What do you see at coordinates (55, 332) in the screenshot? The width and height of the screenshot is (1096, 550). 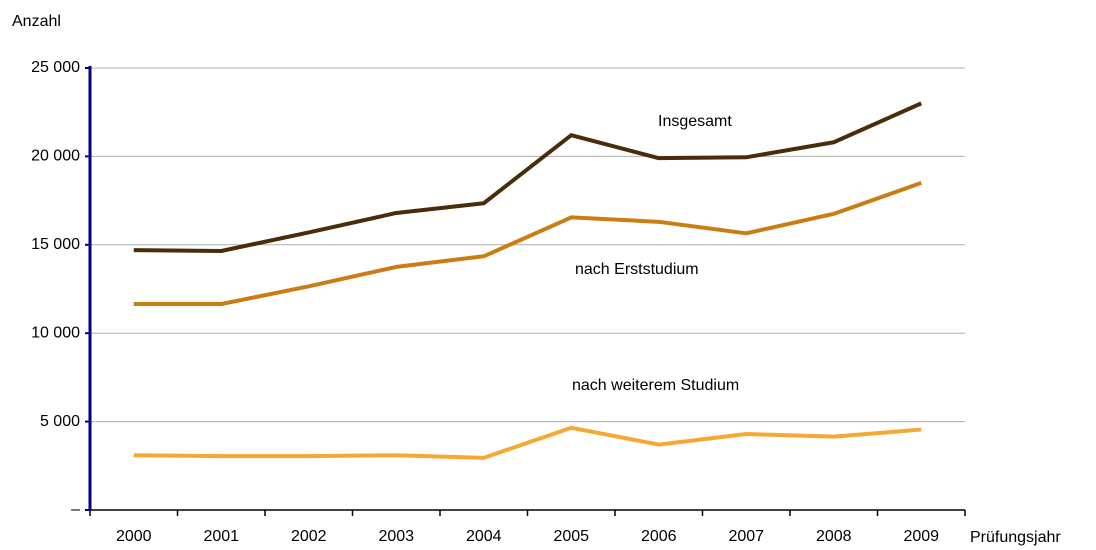 I see `y-tick-label: 10 000` at bounding box center [55, 332].